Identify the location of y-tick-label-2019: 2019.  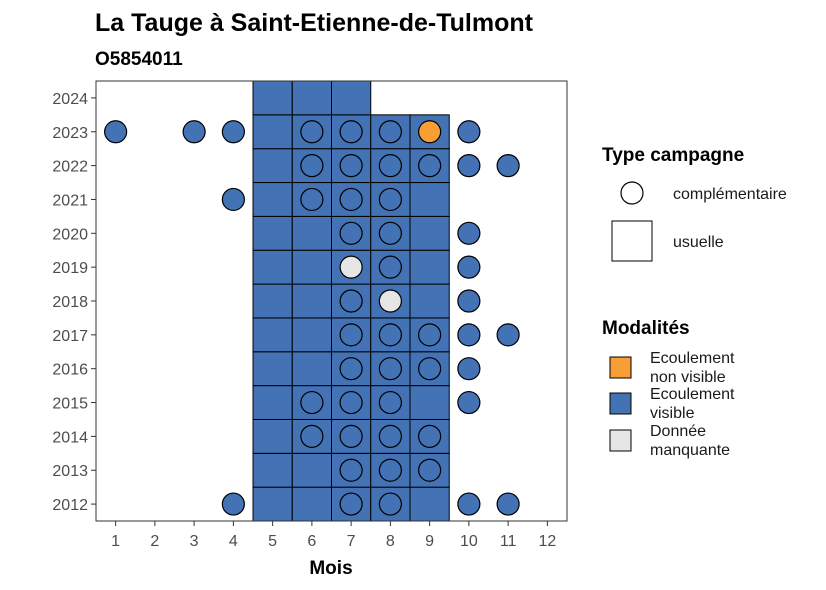
(70, 268).